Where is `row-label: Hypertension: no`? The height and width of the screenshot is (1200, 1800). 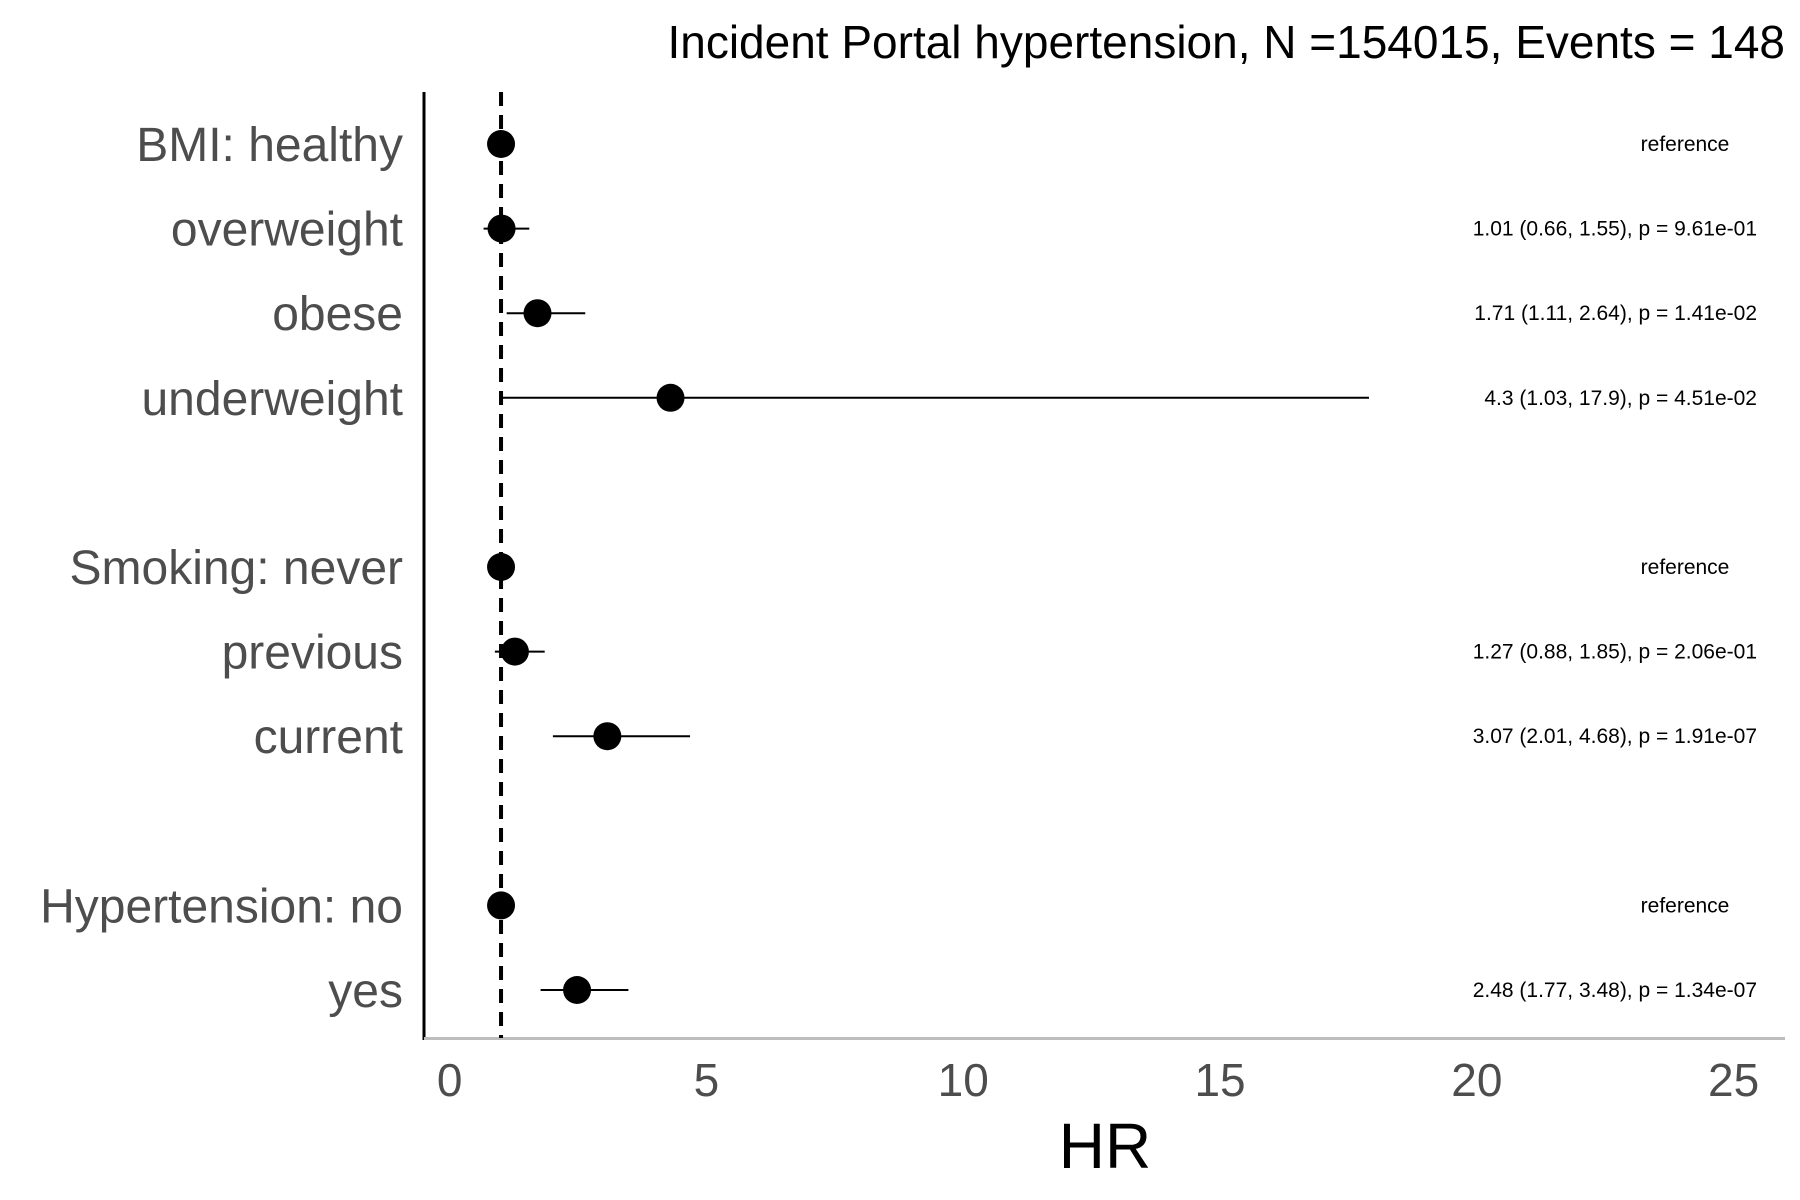 row-label: Hypertension: no is located at coordinates (221, 906).